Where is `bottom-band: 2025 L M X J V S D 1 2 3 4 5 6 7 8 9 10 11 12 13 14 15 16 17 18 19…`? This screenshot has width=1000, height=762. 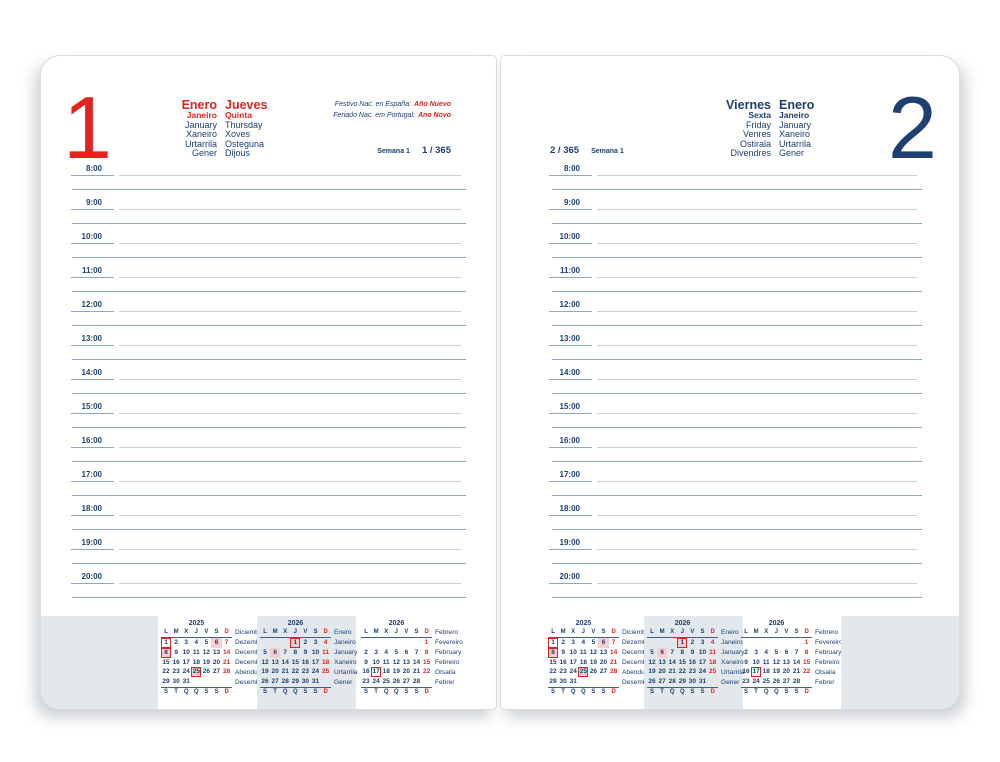
bottom-band: 2025 L M X J V S D 1 2 3 4 5 6 7 8 9 10 11 12 13 14 15 16 17 18 19… is located at coordinates (268, 662).